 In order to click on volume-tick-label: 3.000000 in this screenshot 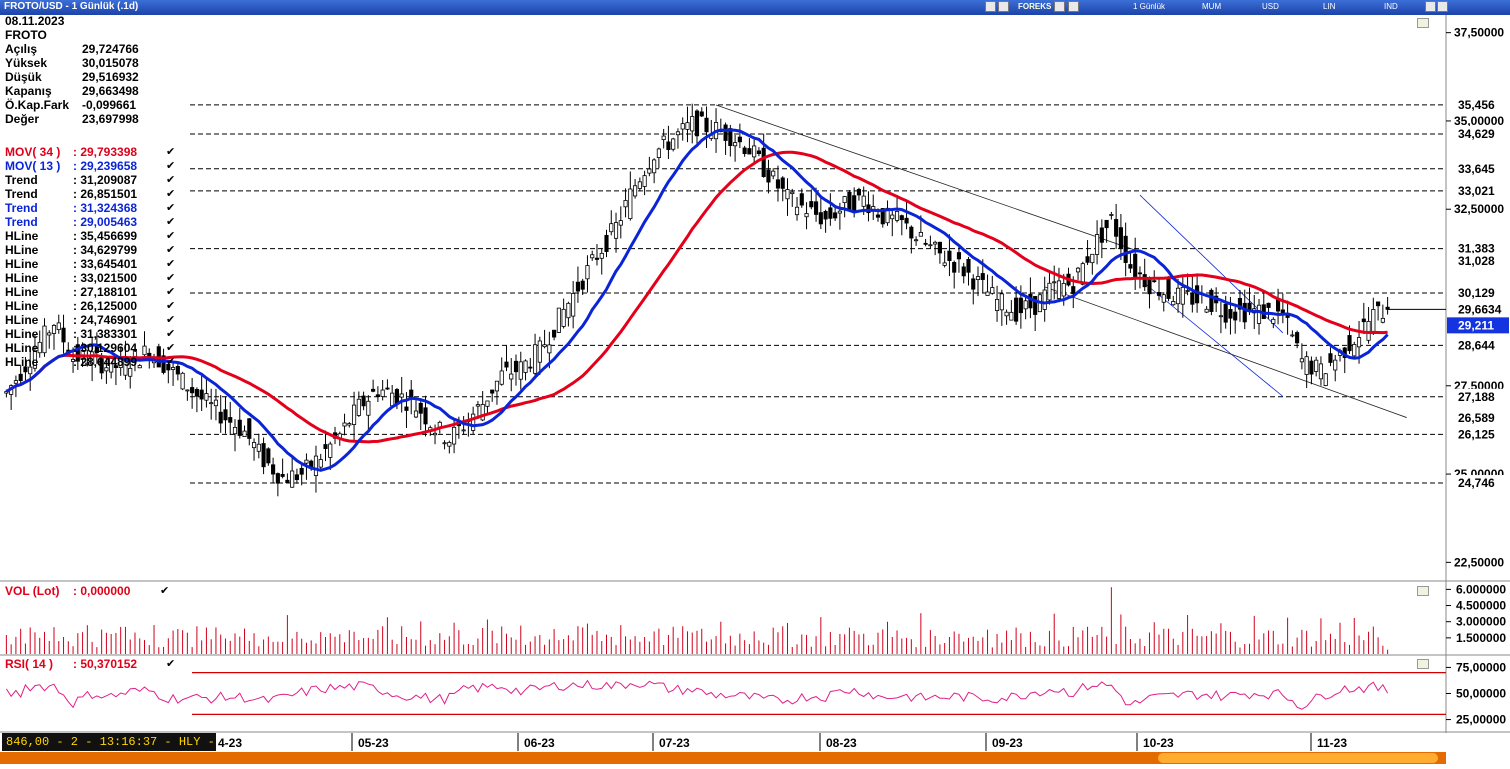, I will do `click(1481, 622)`.